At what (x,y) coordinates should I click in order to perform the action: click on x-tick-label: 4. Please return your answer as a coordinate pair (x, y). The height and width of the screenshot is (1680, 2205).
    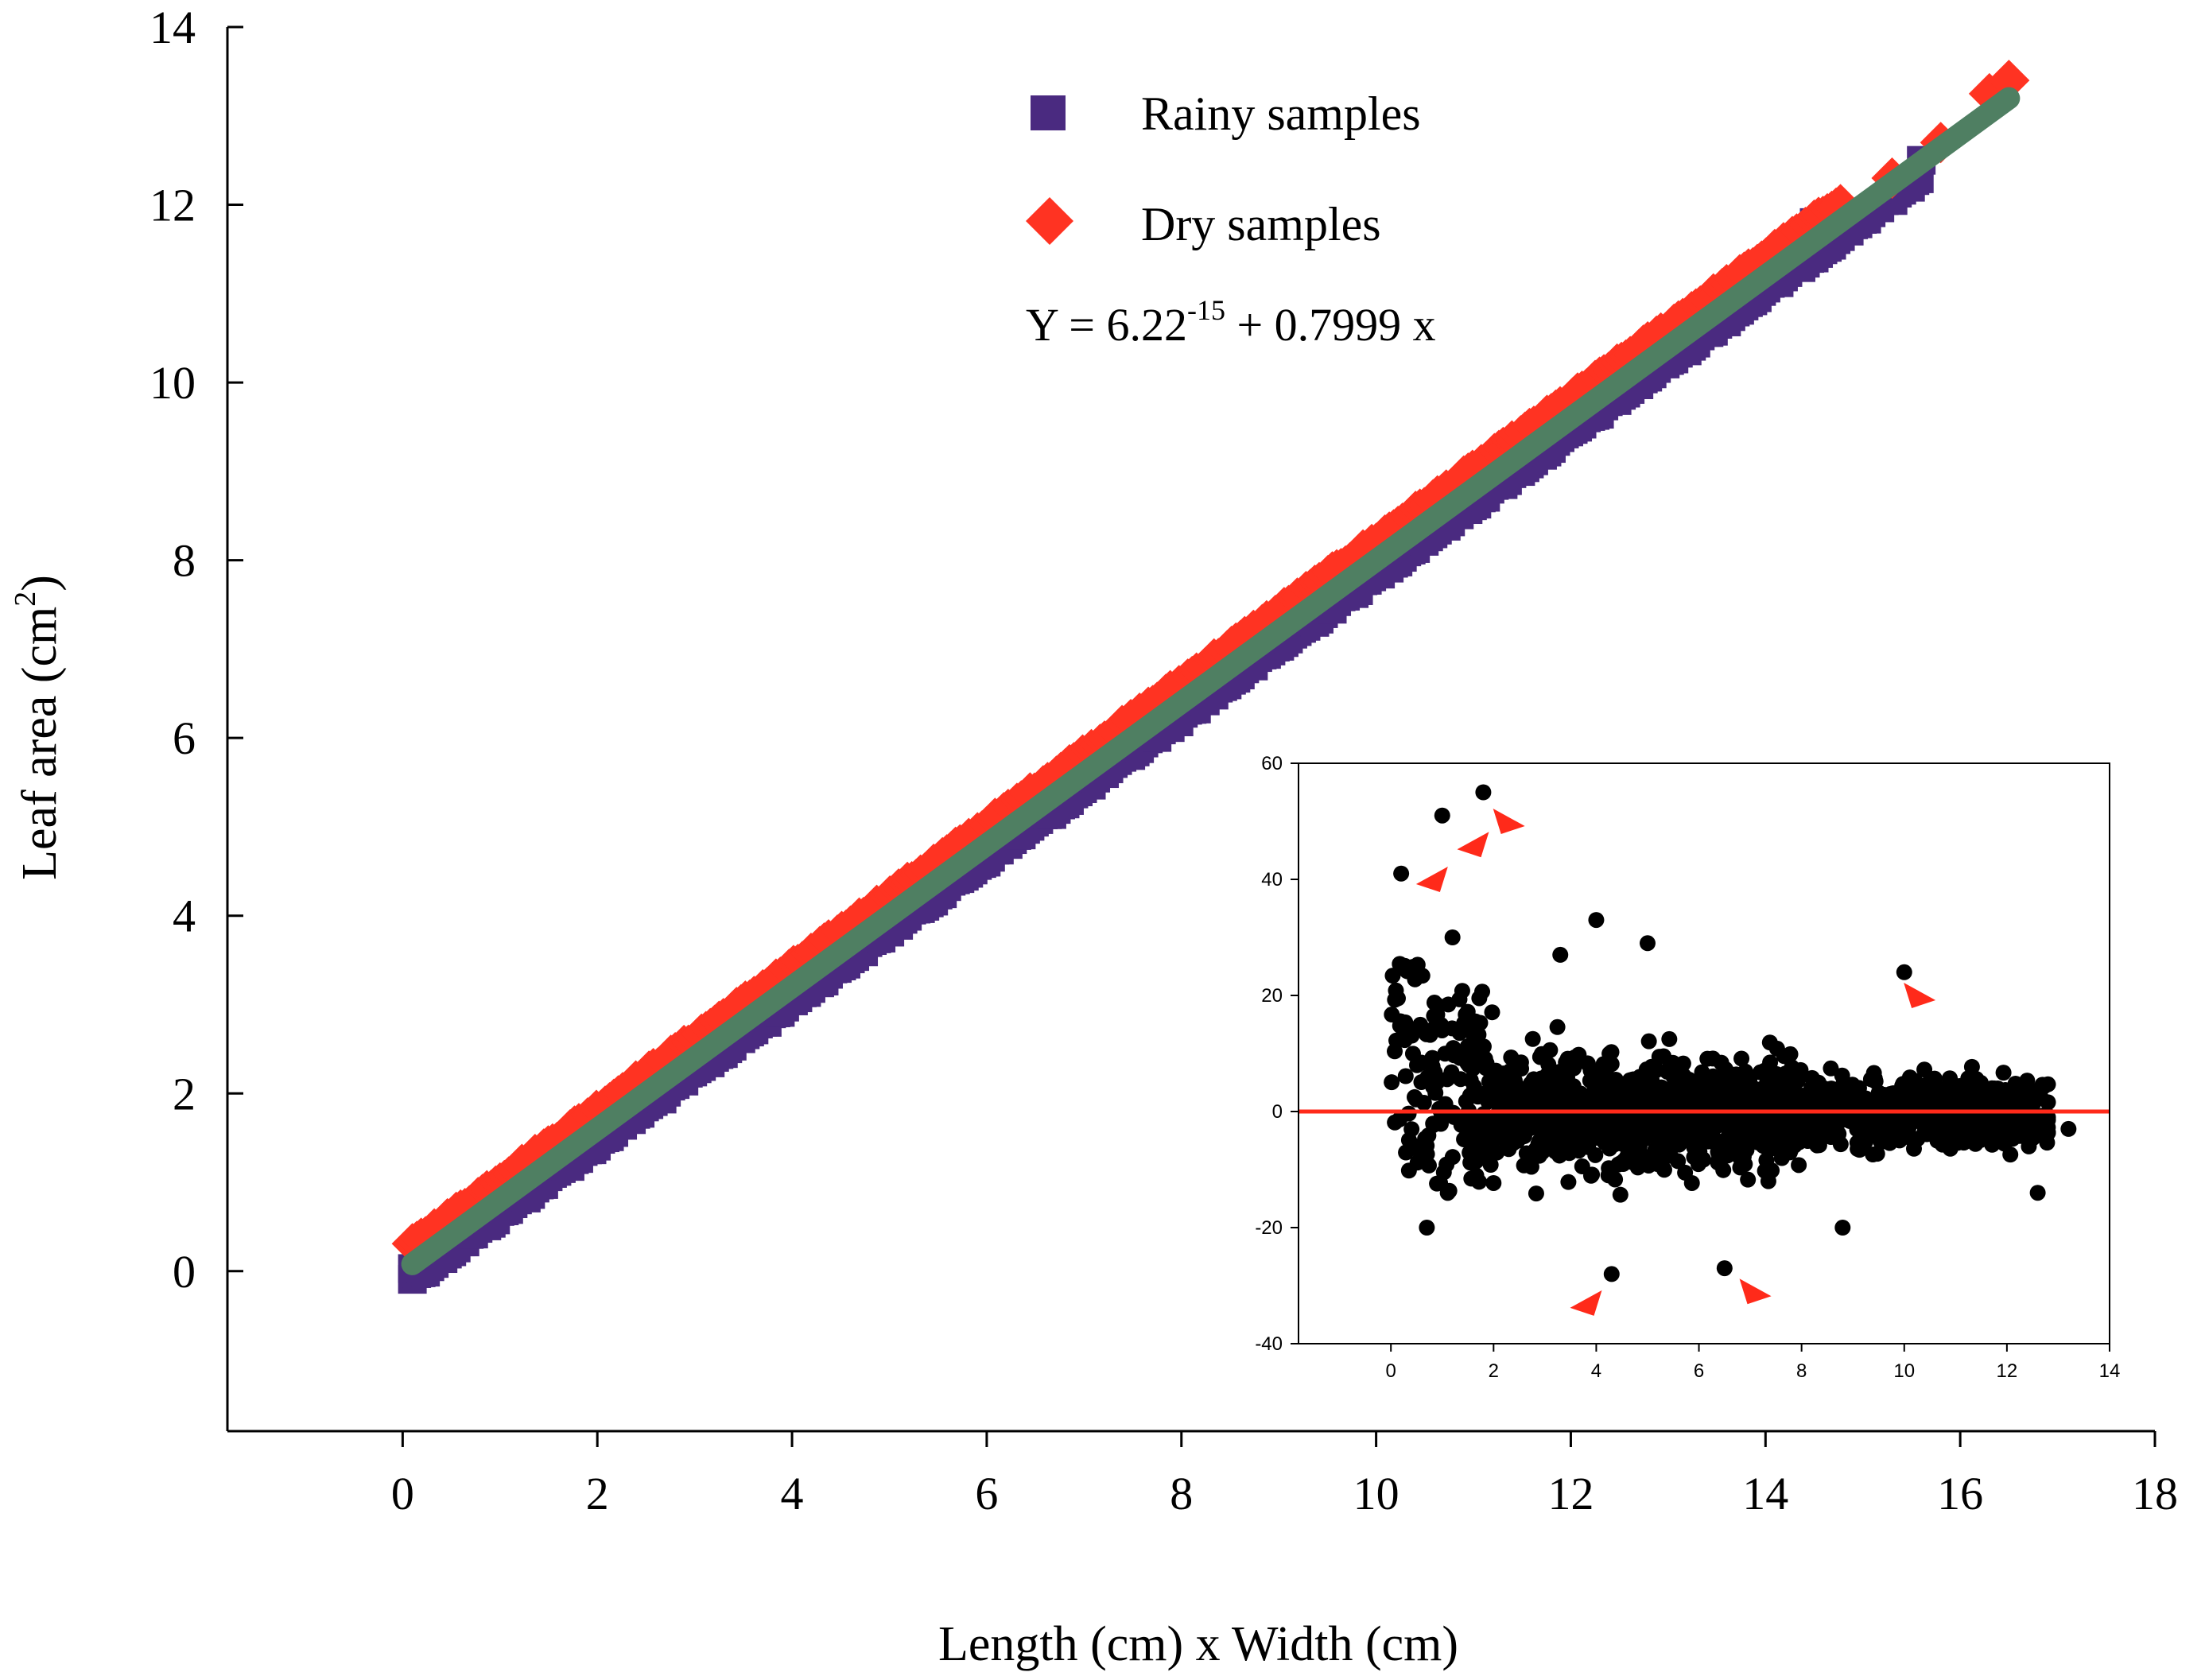
    Looking at the image, I should click on (792, 1493).